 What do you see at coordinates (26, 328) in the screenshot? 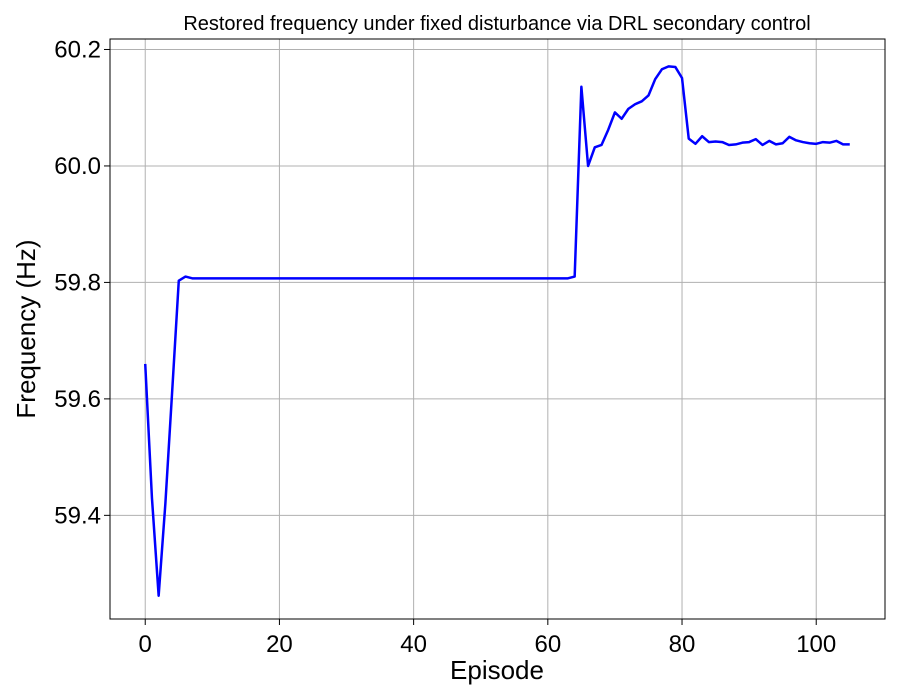
I see `y-axis-label: Frequency (Hz)` at bounding box center [26, 328].